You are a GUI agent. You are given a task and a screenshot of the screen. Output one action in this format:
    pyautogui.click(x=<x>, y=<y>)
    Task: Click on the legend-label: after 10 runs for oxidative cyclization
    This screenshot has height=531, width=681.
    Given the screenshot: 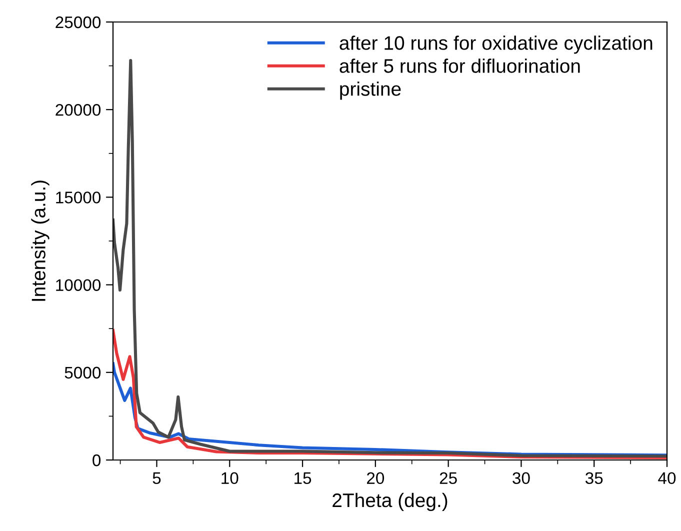 What is the action you would take?
    pyautogui.click(x=496, y=45)
    